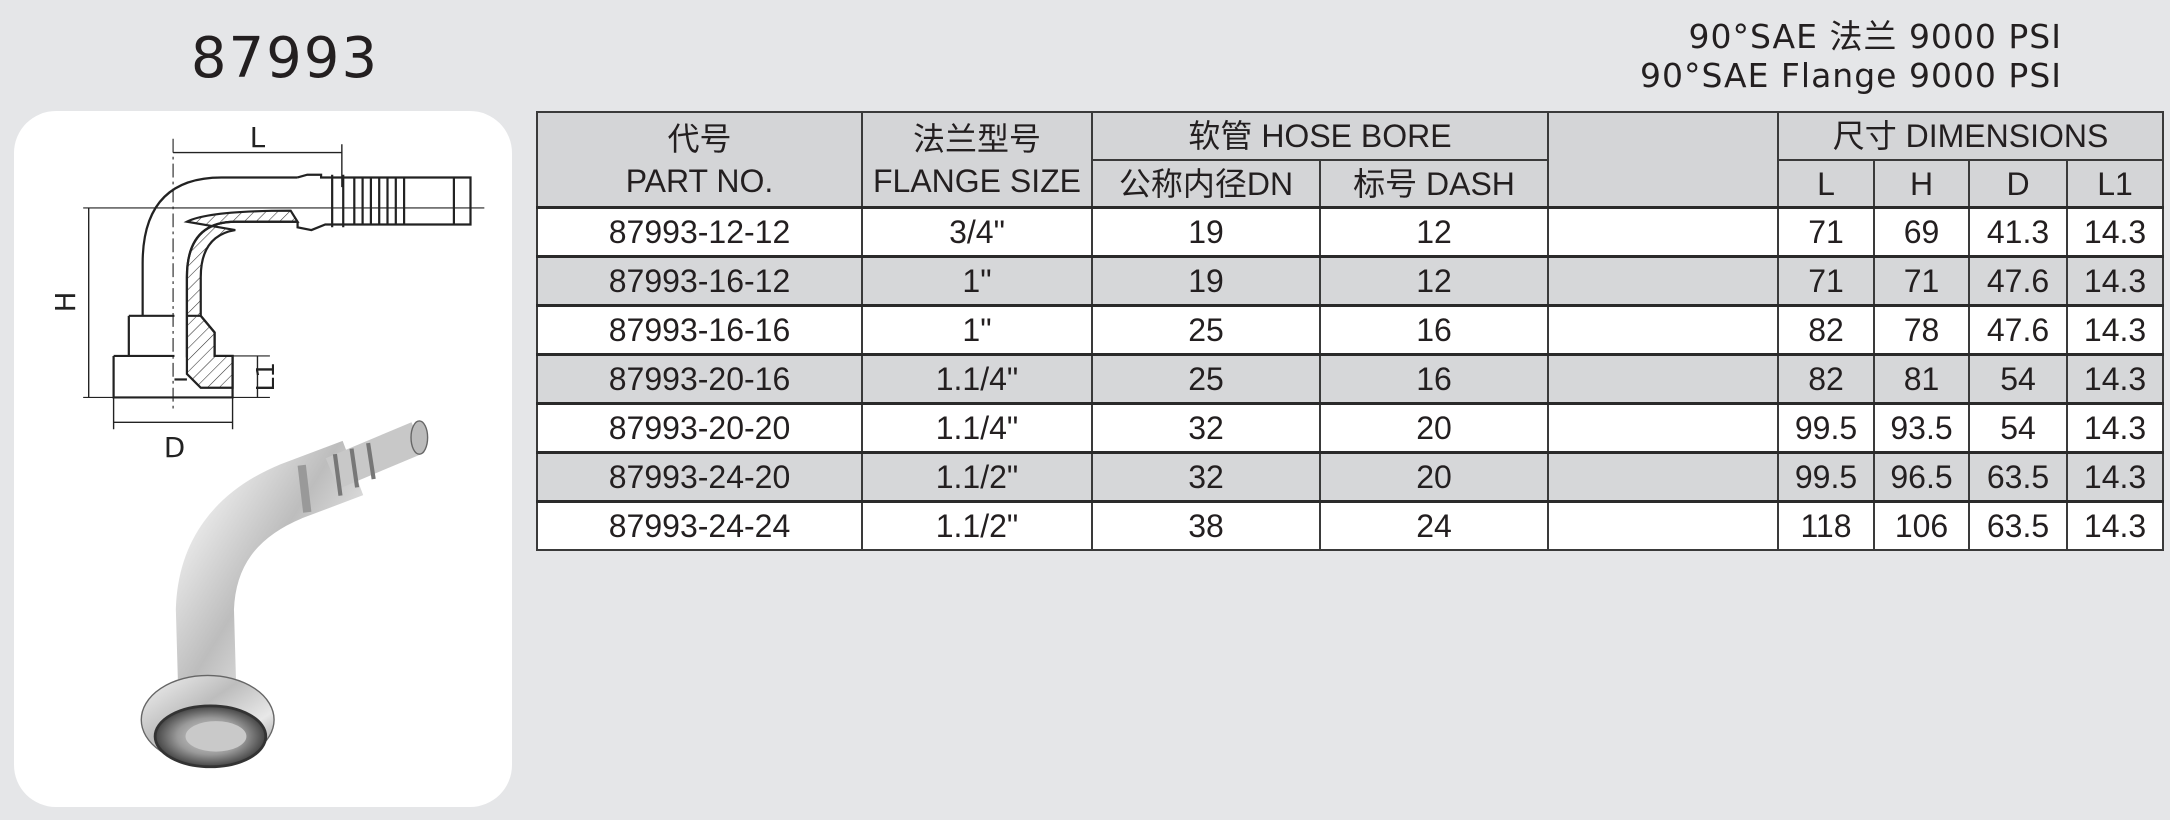 This screenshot has width=2170, height=820. I want to click on header-part-no: 代号 PART NO., so click(699, 160).